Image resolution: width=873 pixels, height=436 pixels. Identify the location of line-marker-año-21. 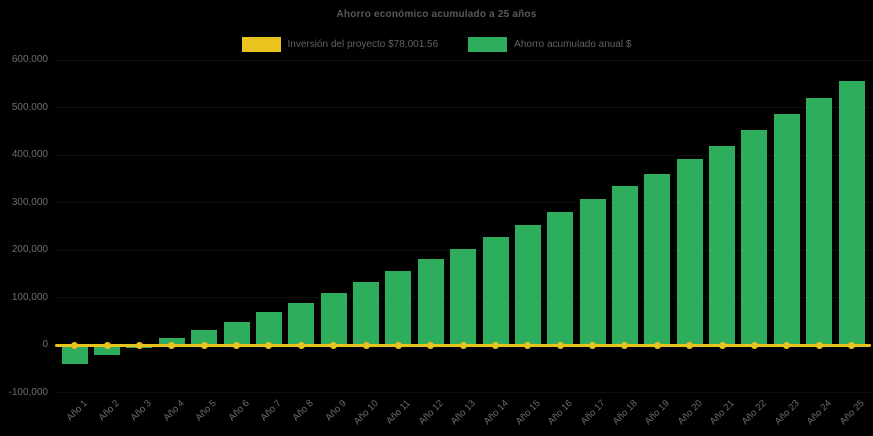
(722, 345).